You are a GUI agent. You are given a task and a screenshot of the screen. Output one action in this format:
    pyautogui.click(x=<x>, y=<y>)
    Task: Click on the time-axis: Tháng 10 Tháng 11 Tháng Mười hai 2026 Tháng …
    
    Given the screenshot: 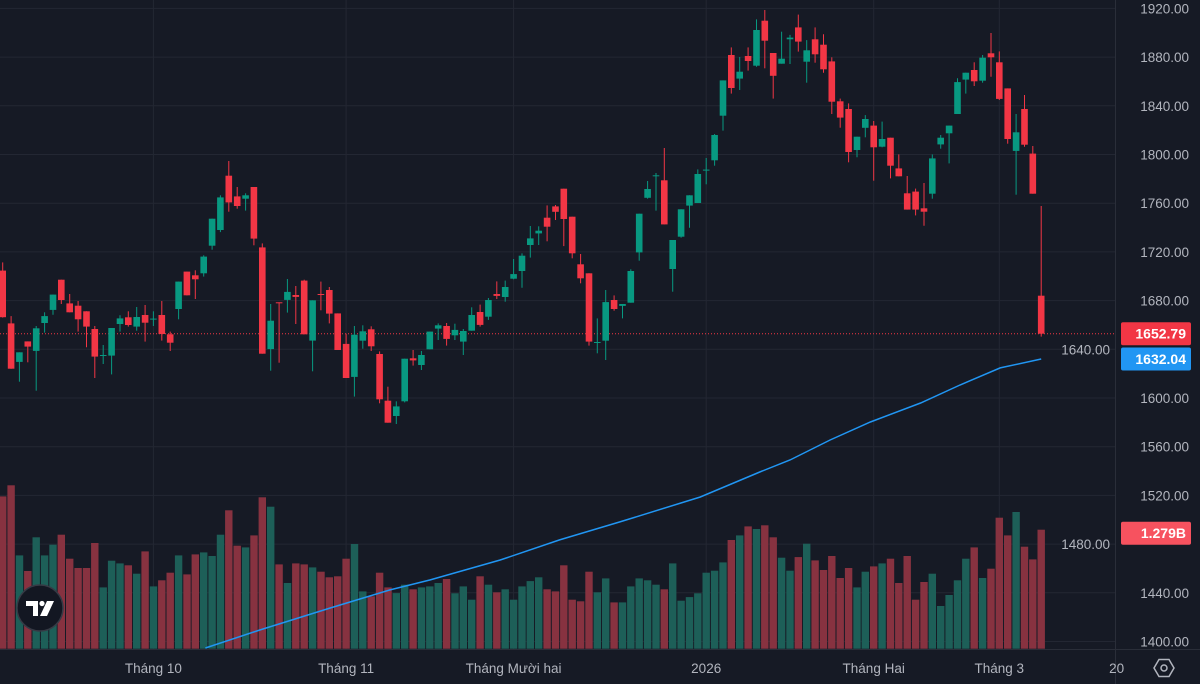 What is the action you would take?
    pyautogui.click(x=624, y=668)
    